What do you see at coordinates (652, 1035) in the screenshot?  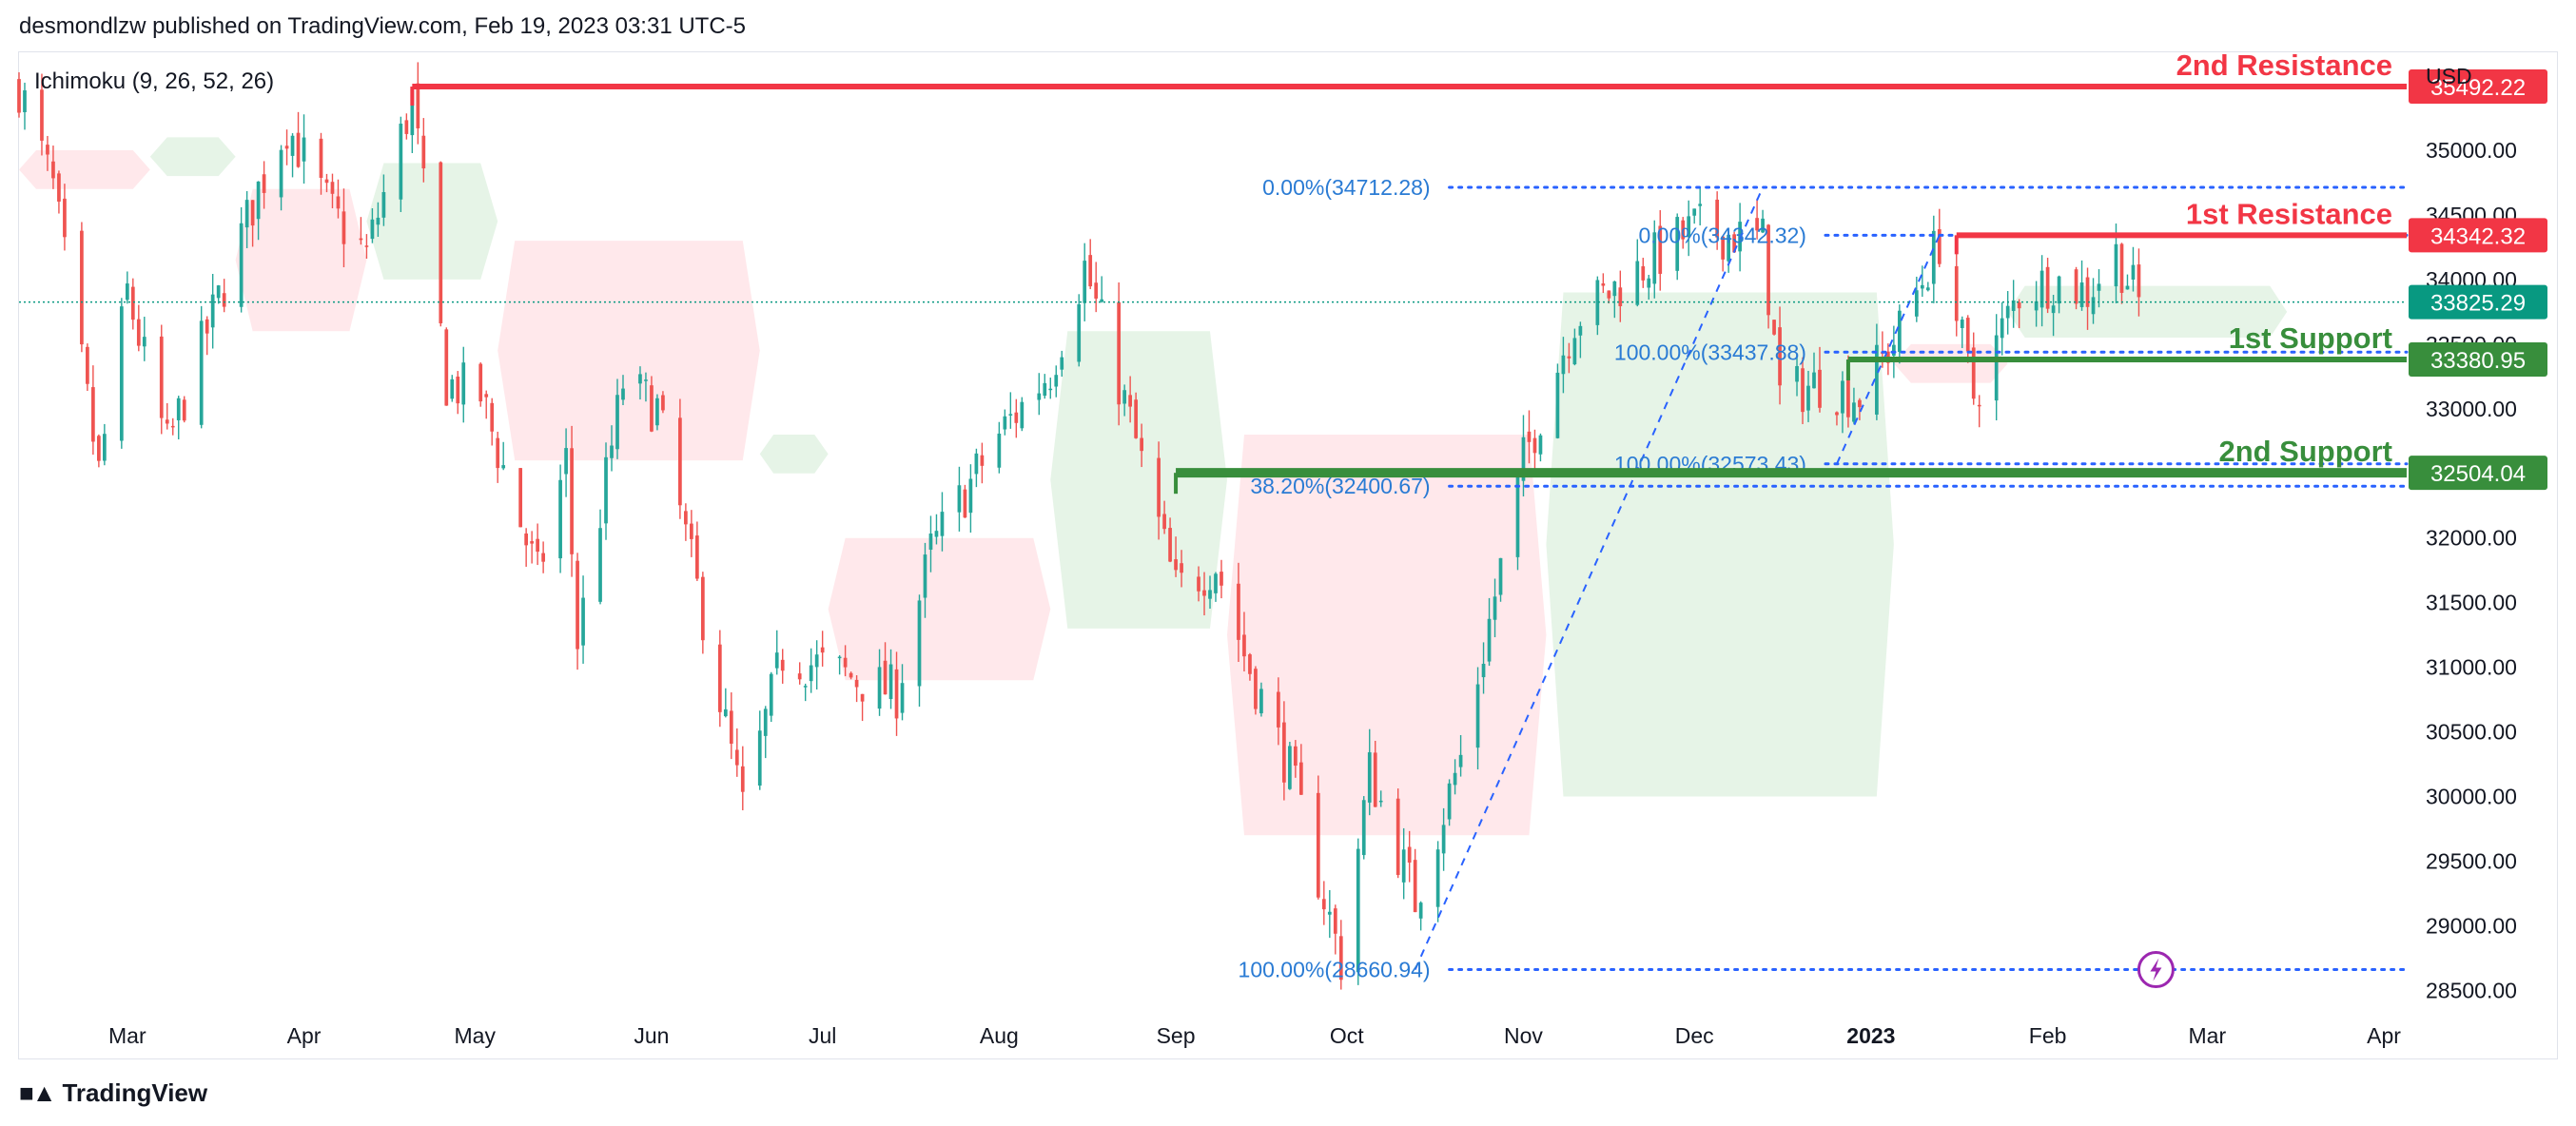 I see `time-axis-label: Jun` at bounding box center [652, 1035].